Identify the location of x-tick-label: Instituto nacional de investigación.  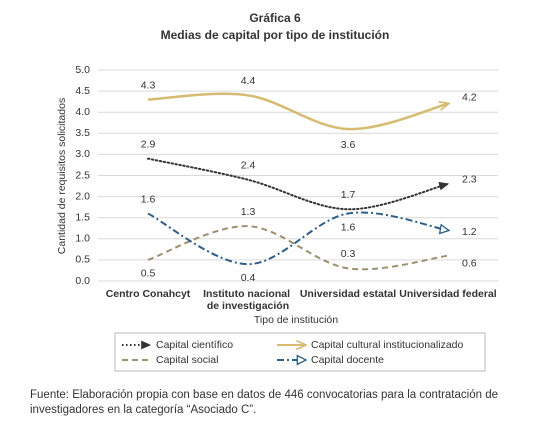
(248, 300).